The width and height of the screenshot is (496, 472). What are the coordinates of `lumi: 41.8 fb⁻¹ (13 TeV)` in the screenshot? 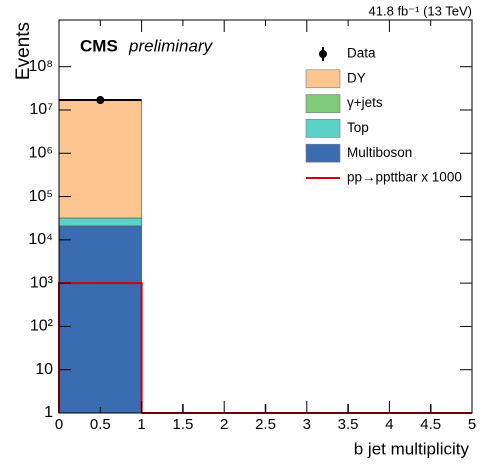 It's located at (420, 10).